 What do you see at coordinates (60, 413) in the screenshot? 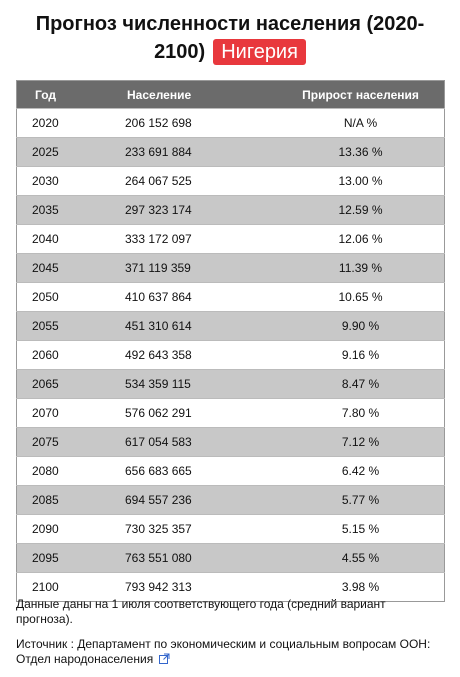
I see `table-cell: 2070` at bounding box center [60, 413].